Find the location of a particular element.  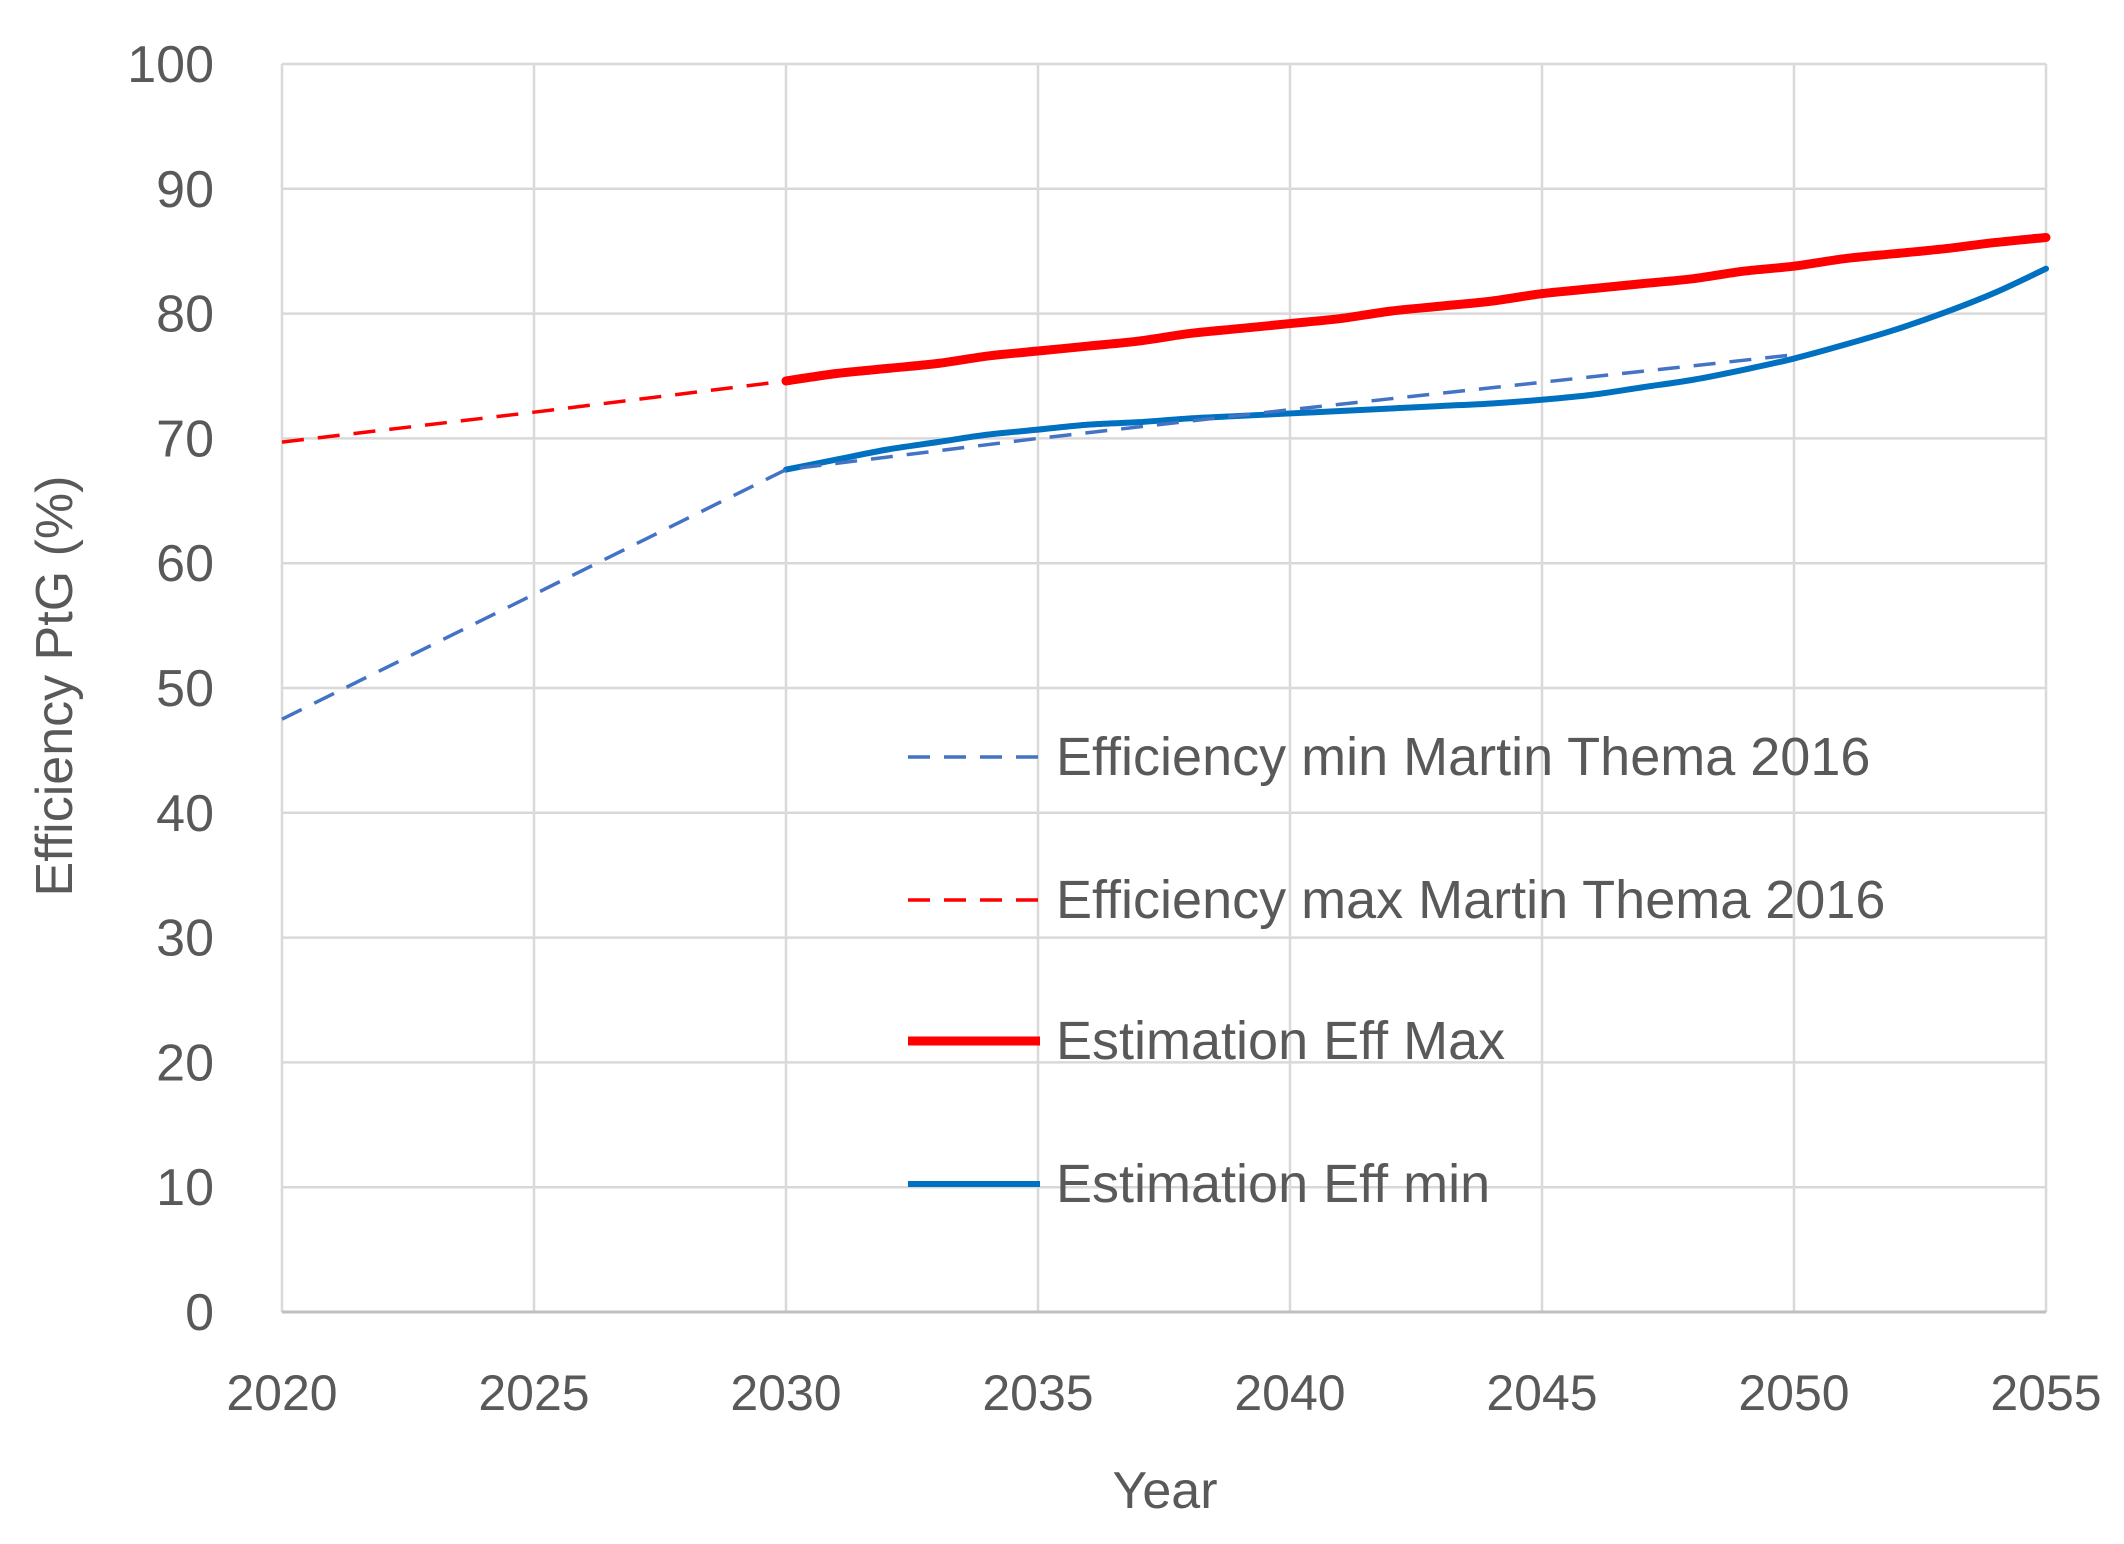

y-tick-label-70: 70 is located at coordinates (185, 439).